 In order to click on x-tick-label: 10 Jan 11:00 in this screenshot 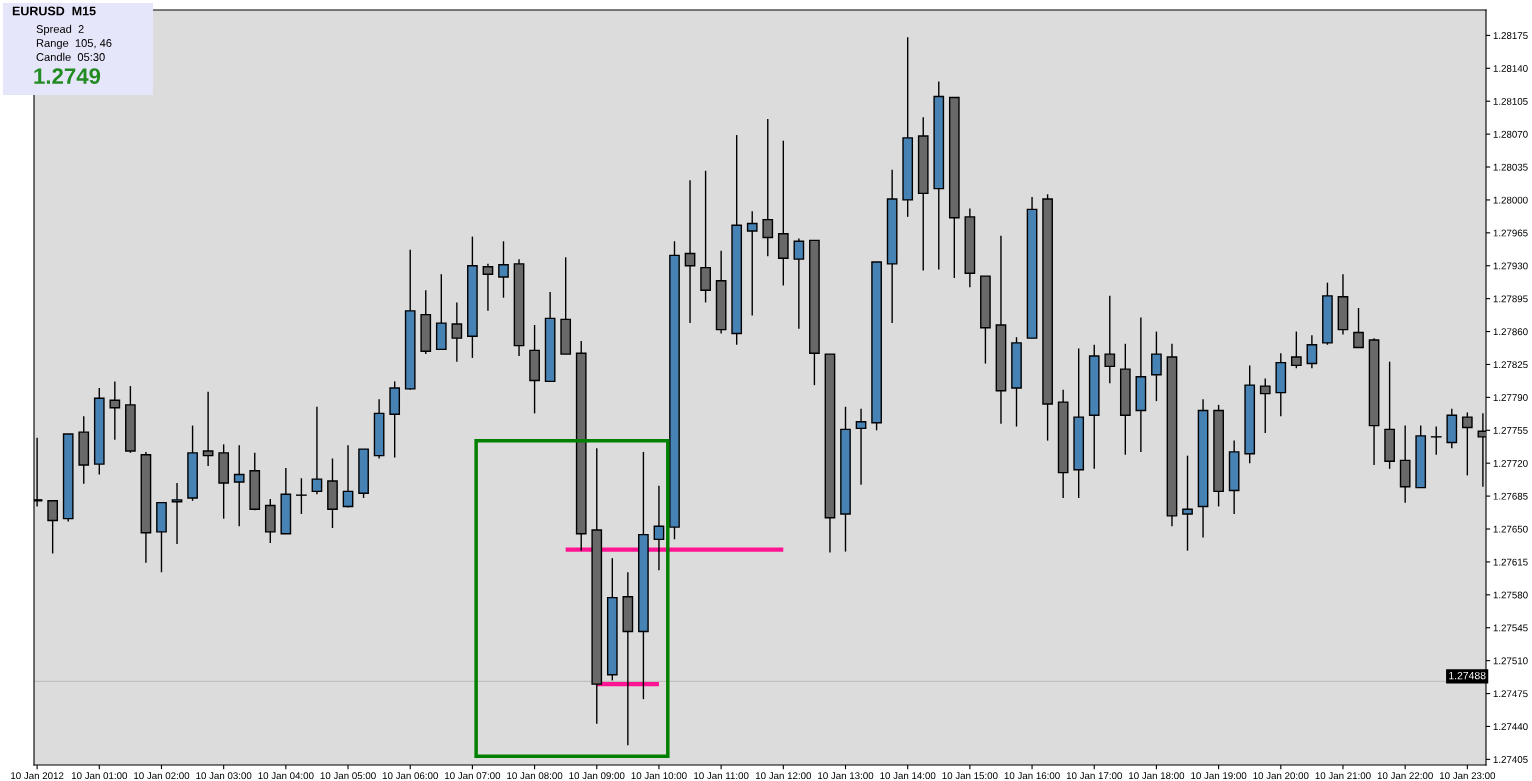, I will do `click(721, 776)`.